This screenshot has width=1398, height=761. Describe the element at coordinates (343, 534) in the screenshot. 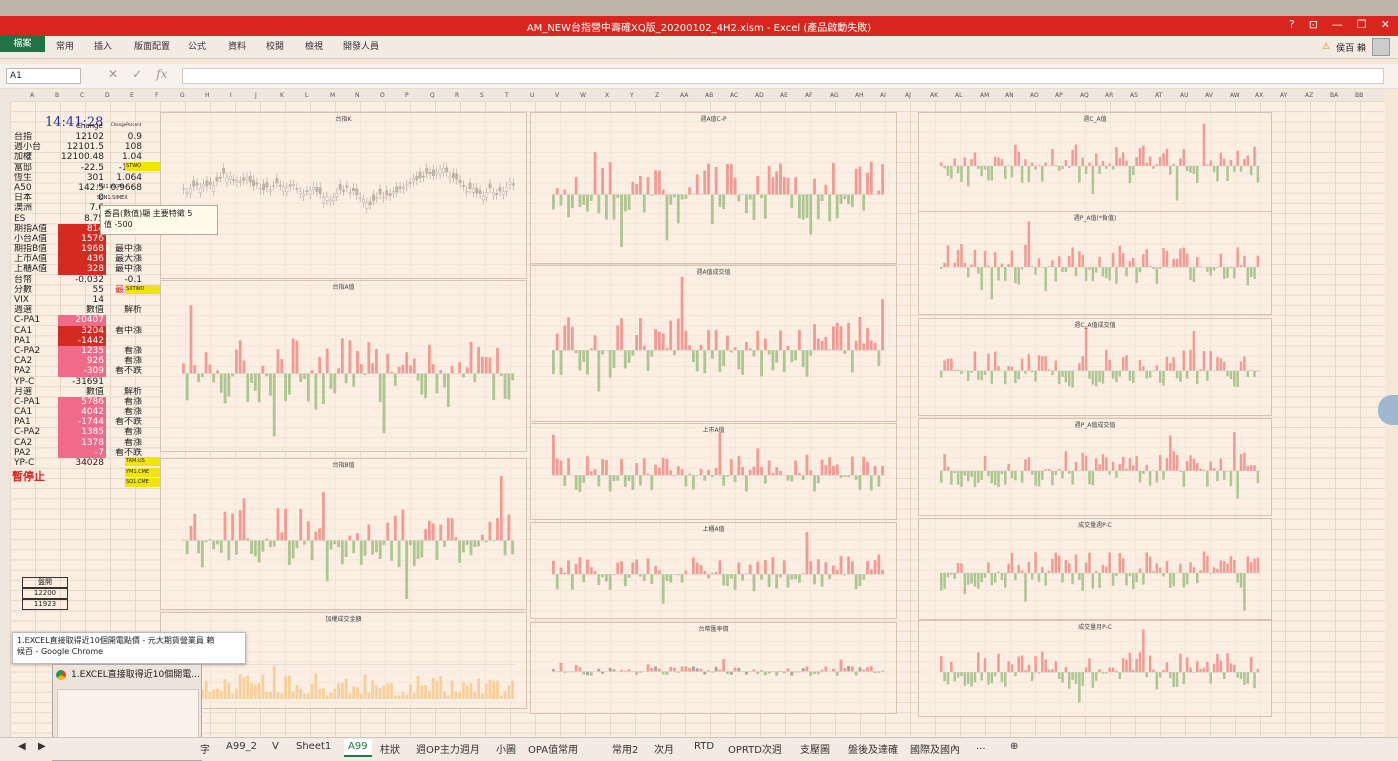

I see `chart-panel: 台指B值` at that location.